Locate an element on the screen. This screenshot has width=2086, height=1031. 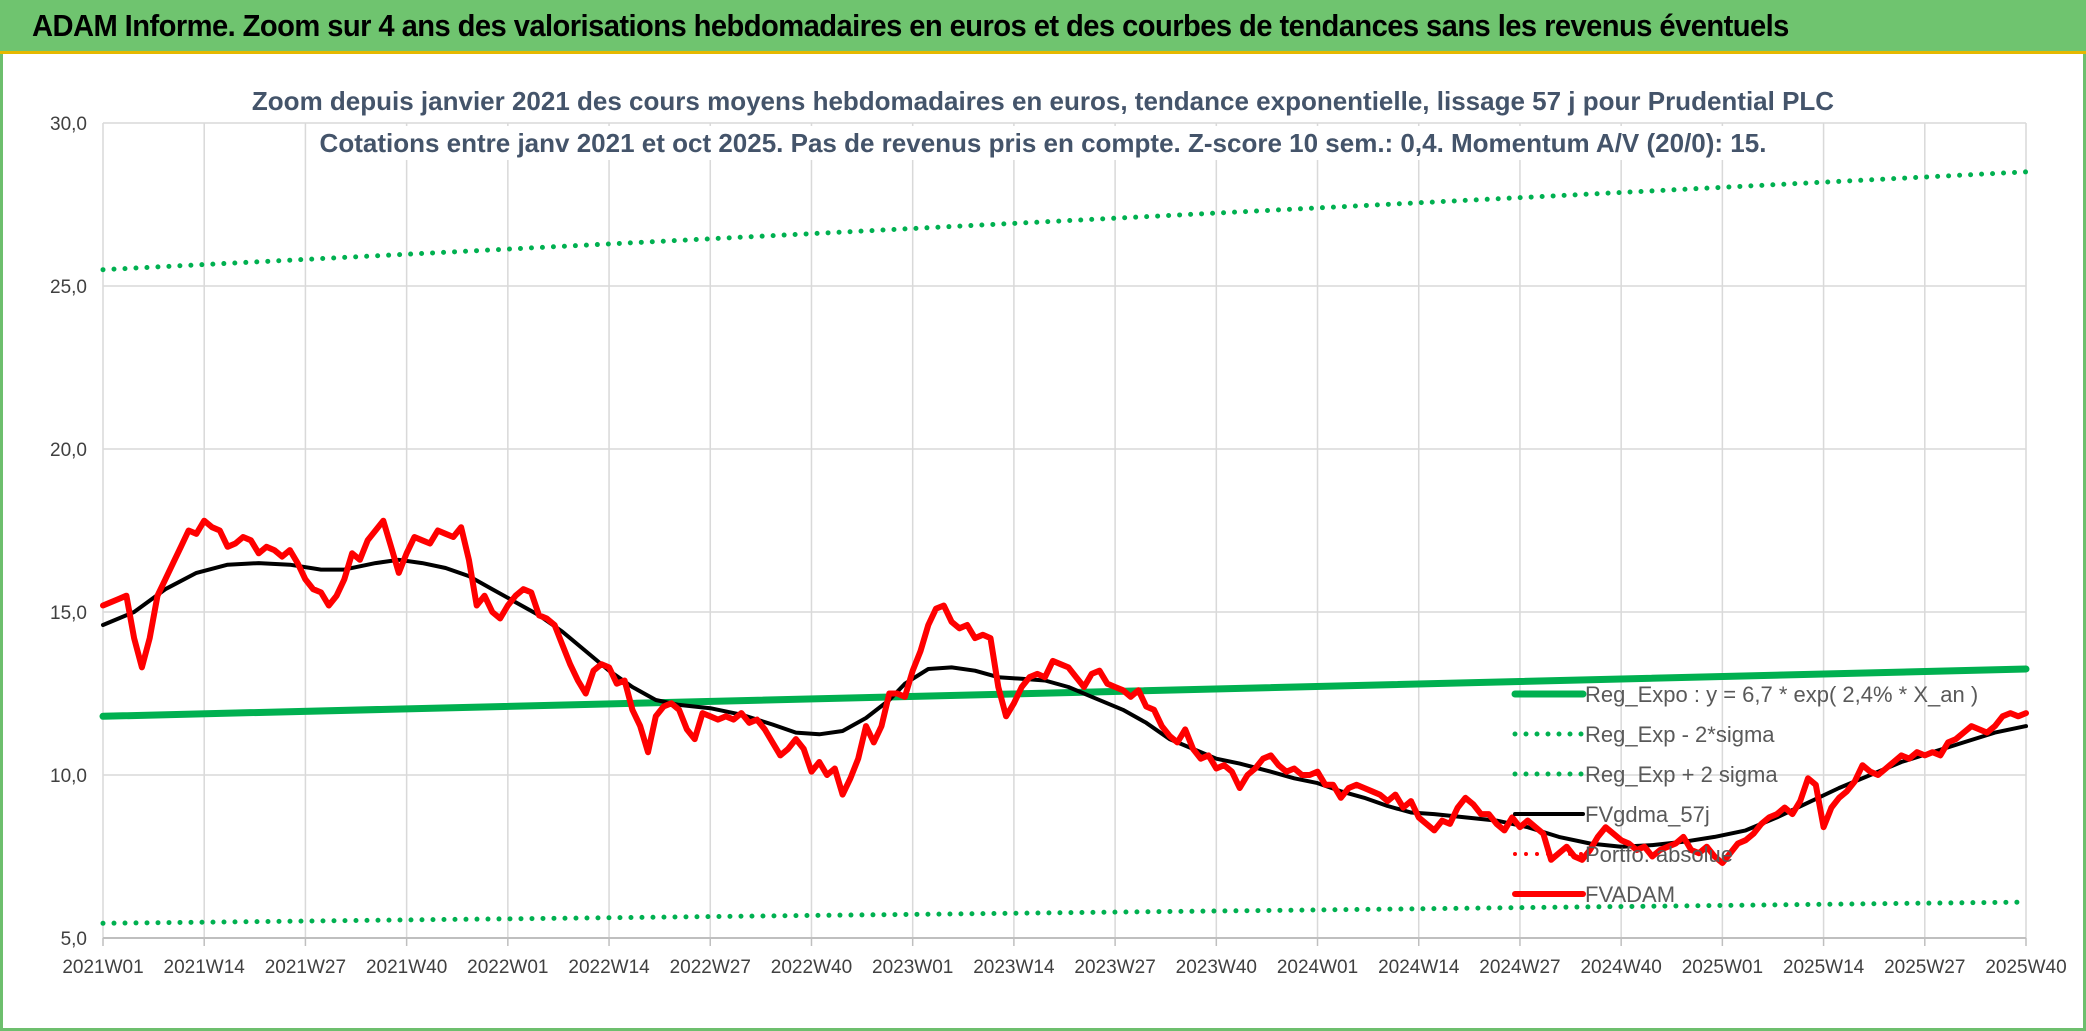
x-tick-label: 2024W01 is located at coordinates (1317, 967).